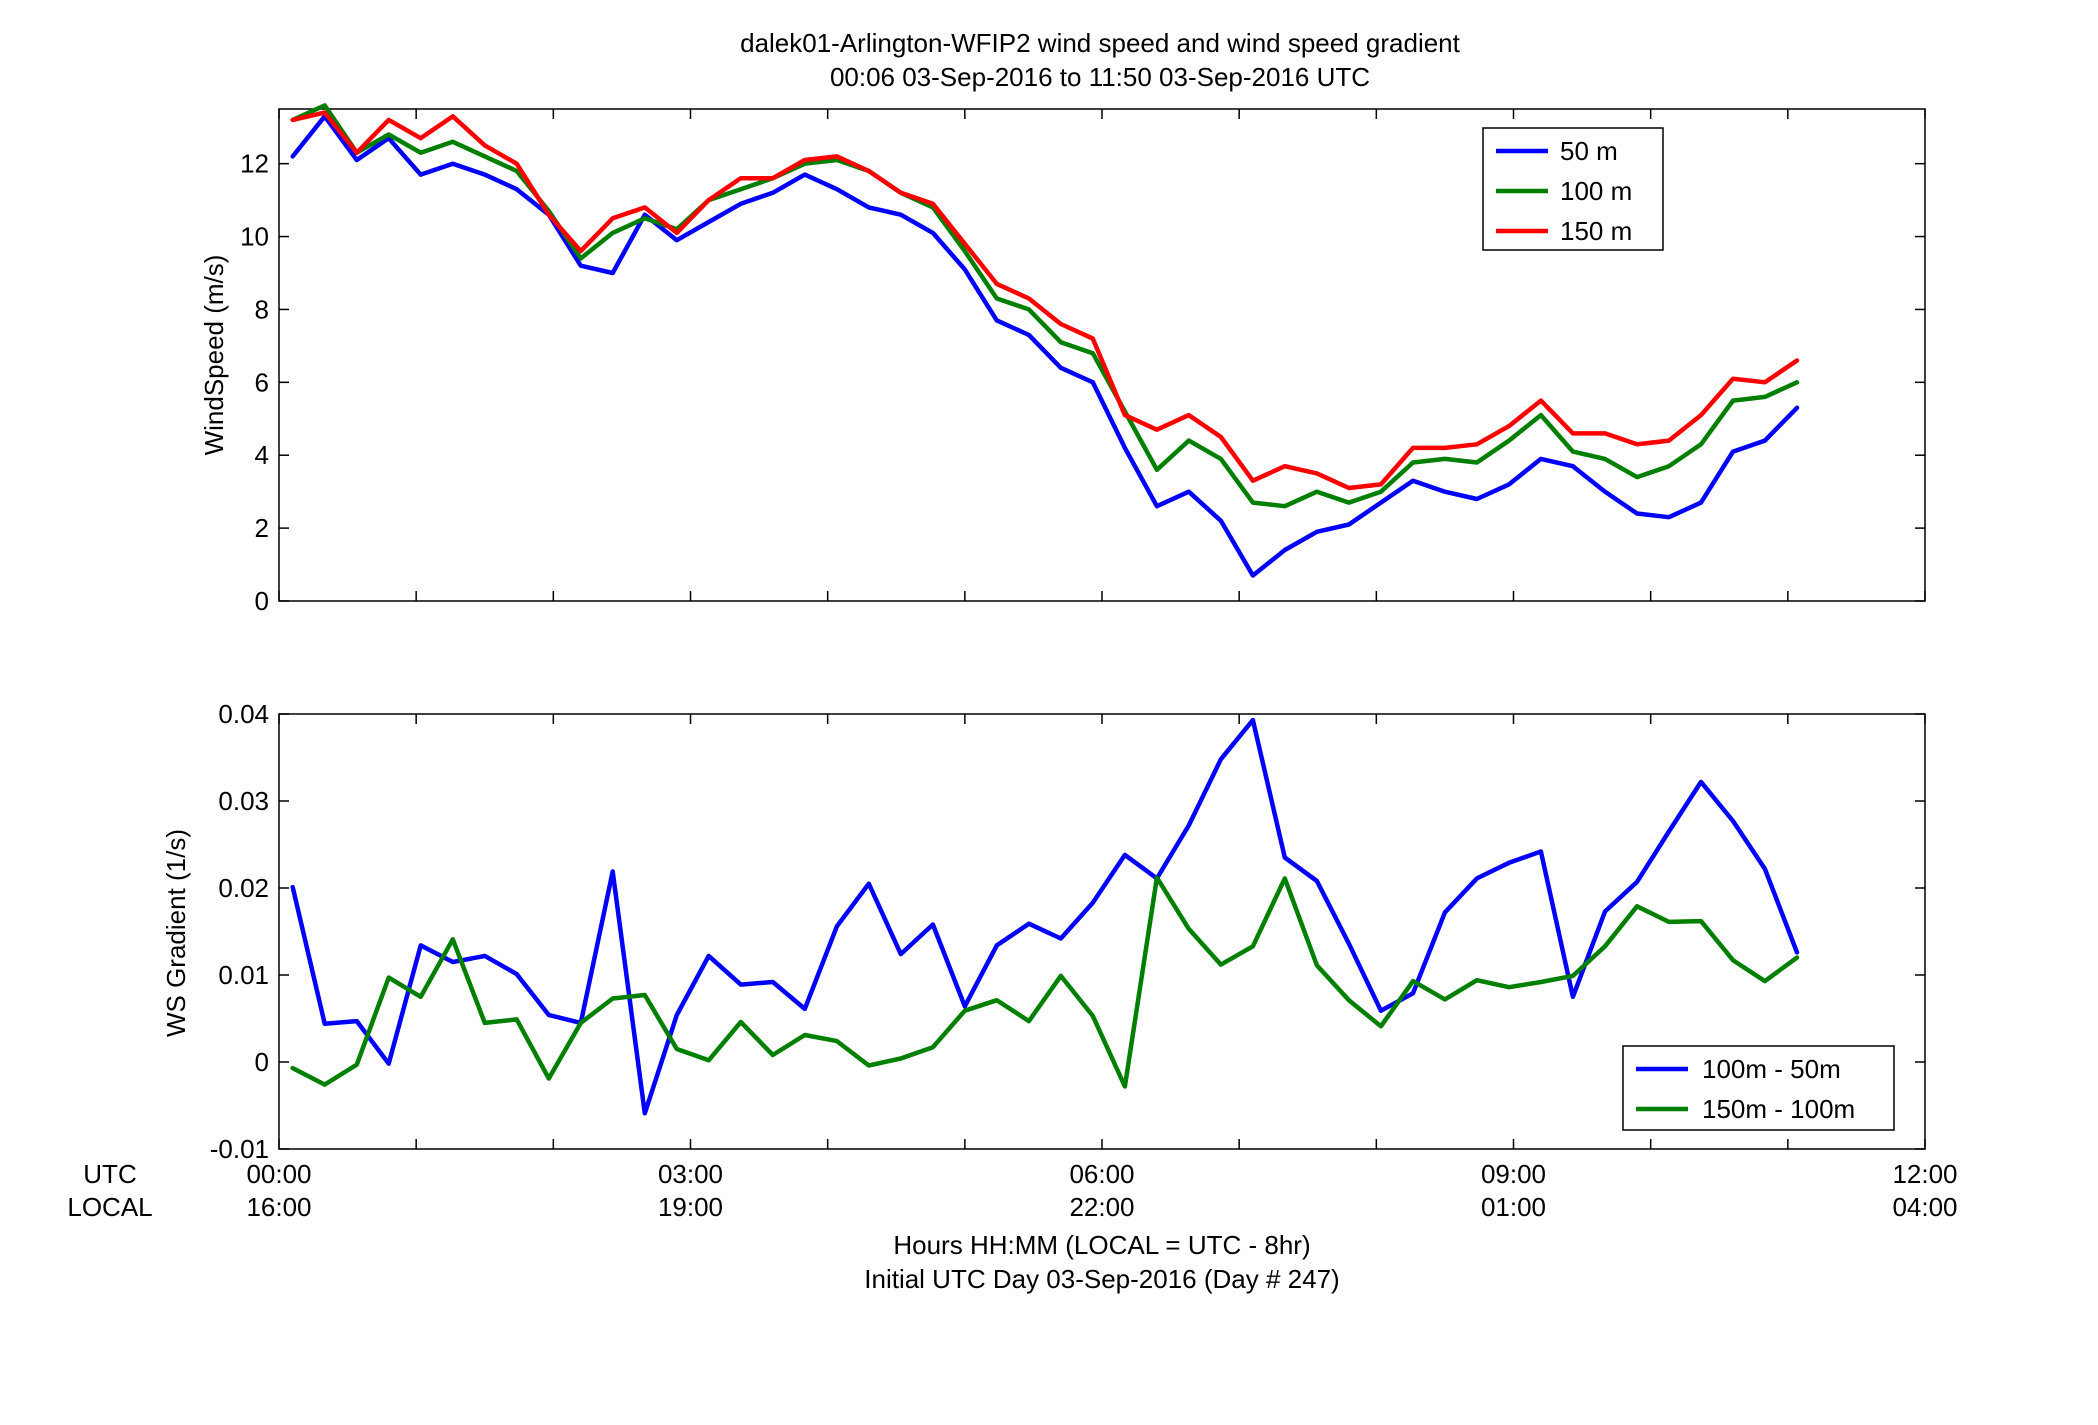  Describe the element at coordinates (243, 975) in the screenshot. I see `gradient-ytick-label: 0.01` at that location.